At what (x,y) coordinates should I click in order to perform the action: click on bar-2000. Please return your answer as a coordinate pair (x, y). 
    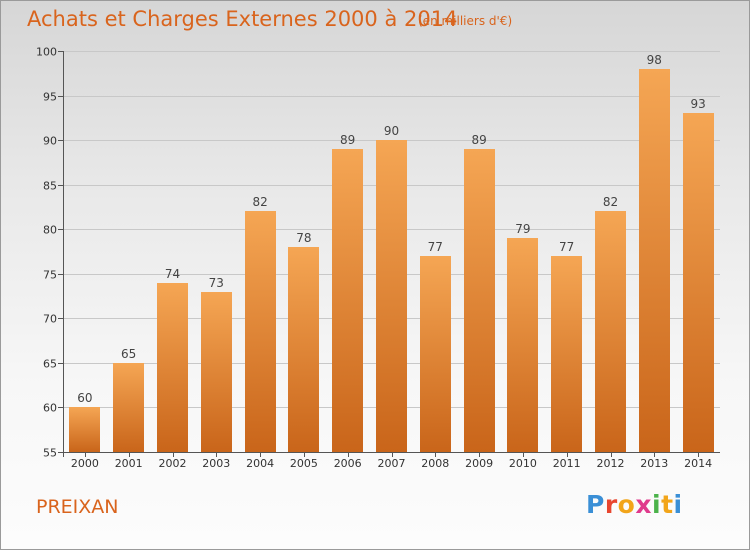
    Looking at the image, I should click on (84, 429).